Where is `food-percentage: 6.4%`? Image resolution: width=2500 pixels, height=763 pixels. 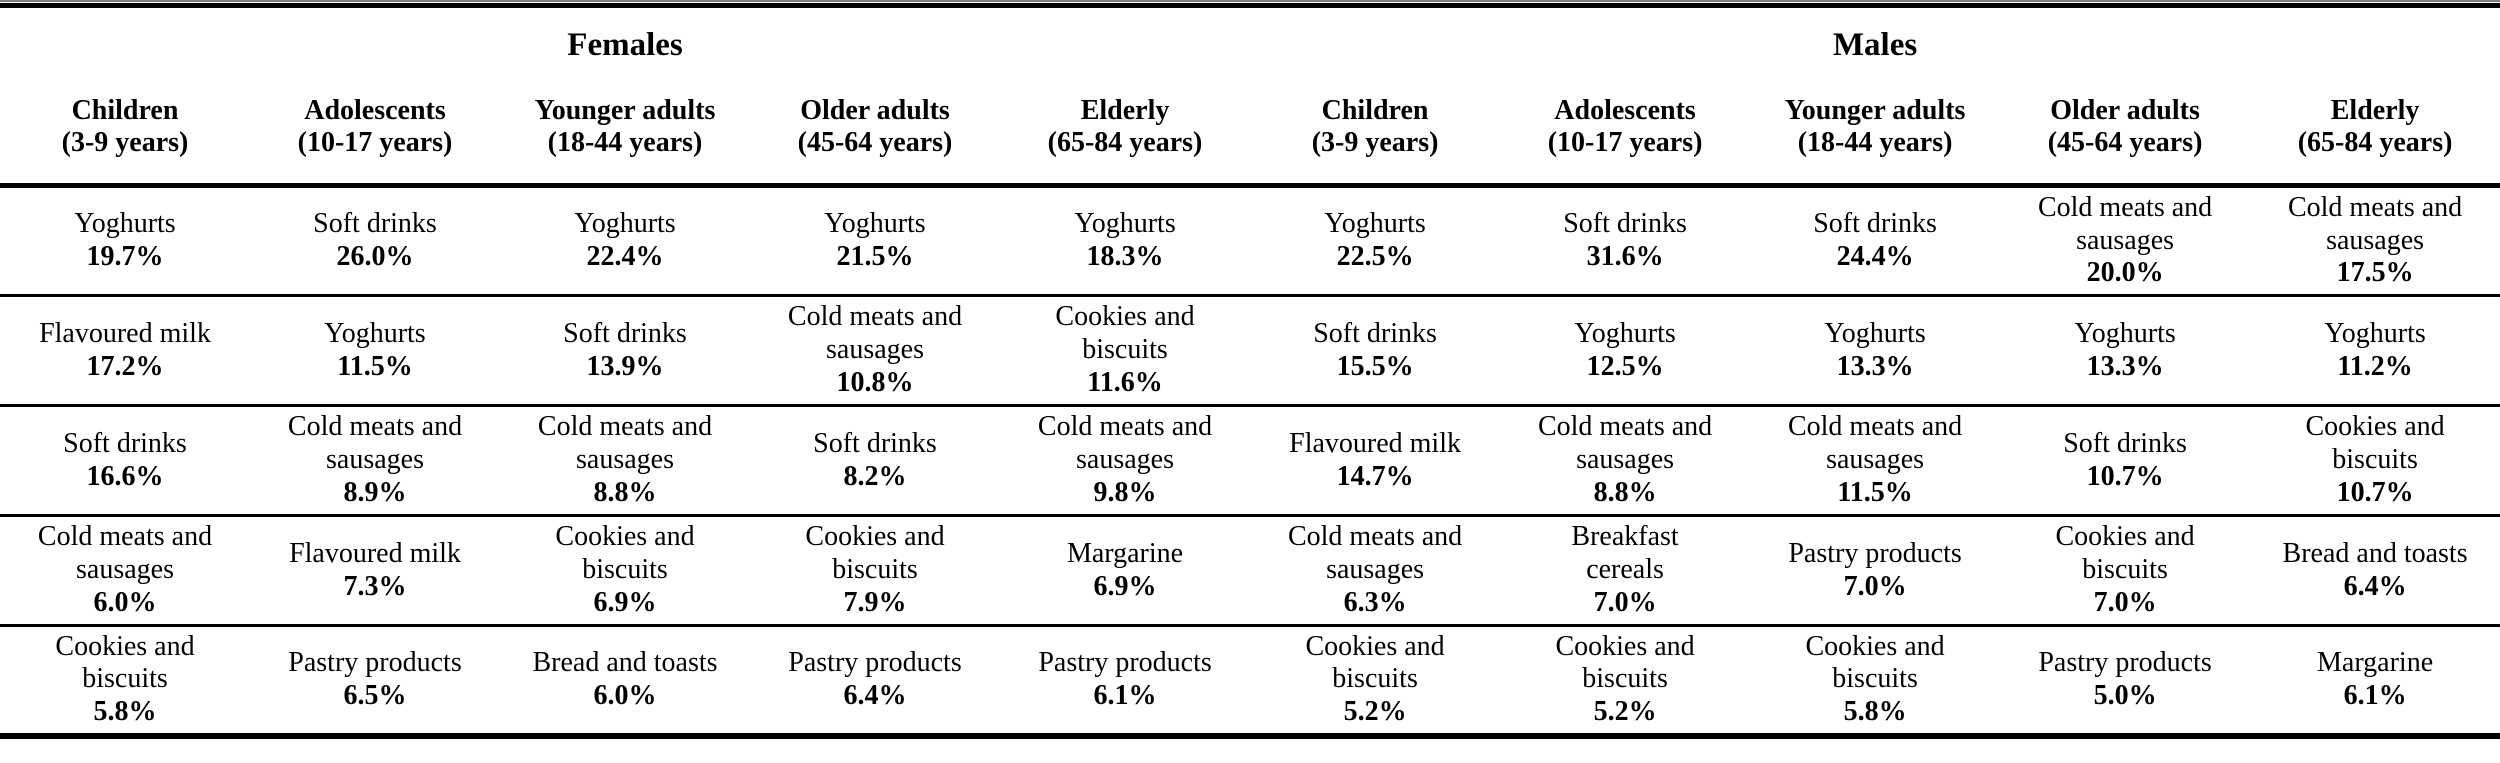 food-percentage: 6.4% is located at coordinates (2375, 586).